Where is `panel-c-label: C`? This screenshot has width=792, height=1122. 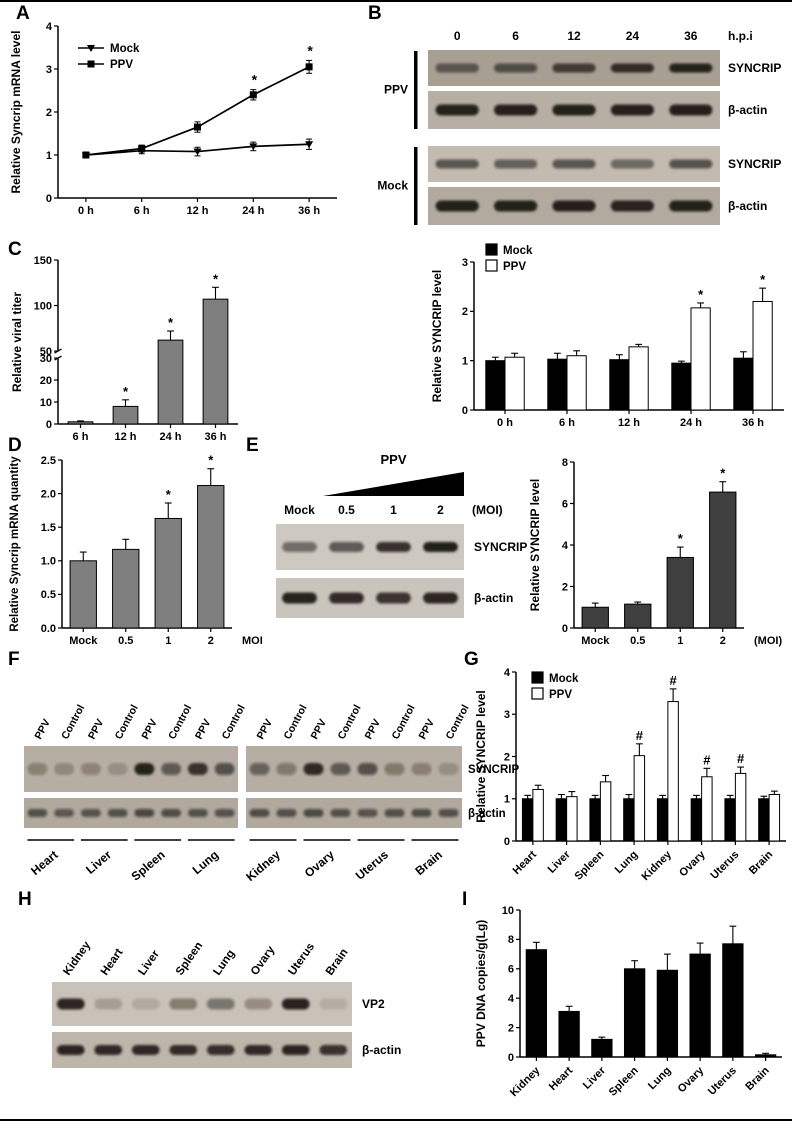 panel-c-label: C is located at coordinates (15, 249).